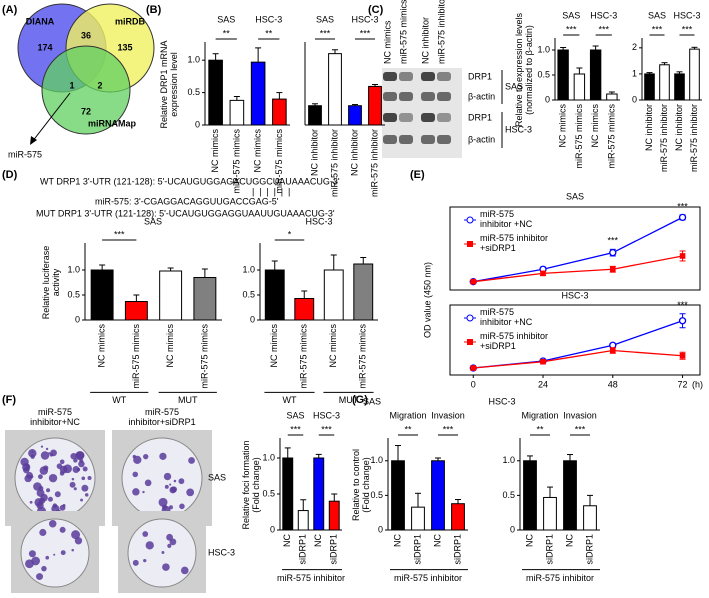 This screenshot has width=709, height=598. I want to click on panel-label: (B), so click(154, 10).